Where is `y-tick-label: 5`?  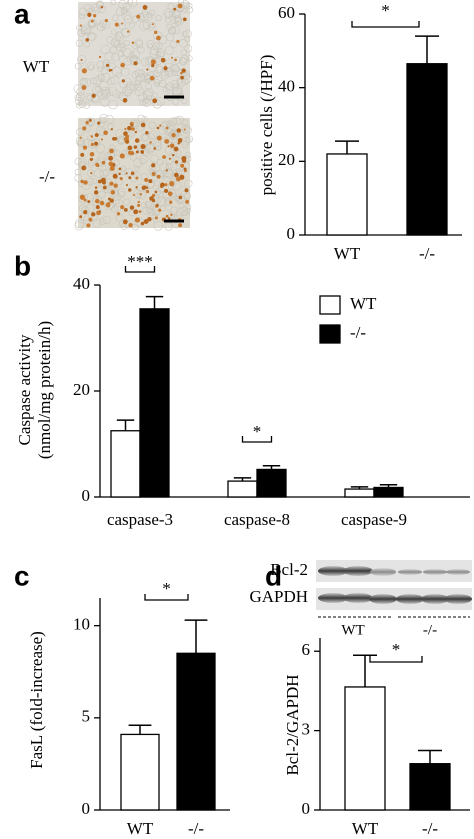
y-tick-label: 5 is located at coordinates (86, 716).